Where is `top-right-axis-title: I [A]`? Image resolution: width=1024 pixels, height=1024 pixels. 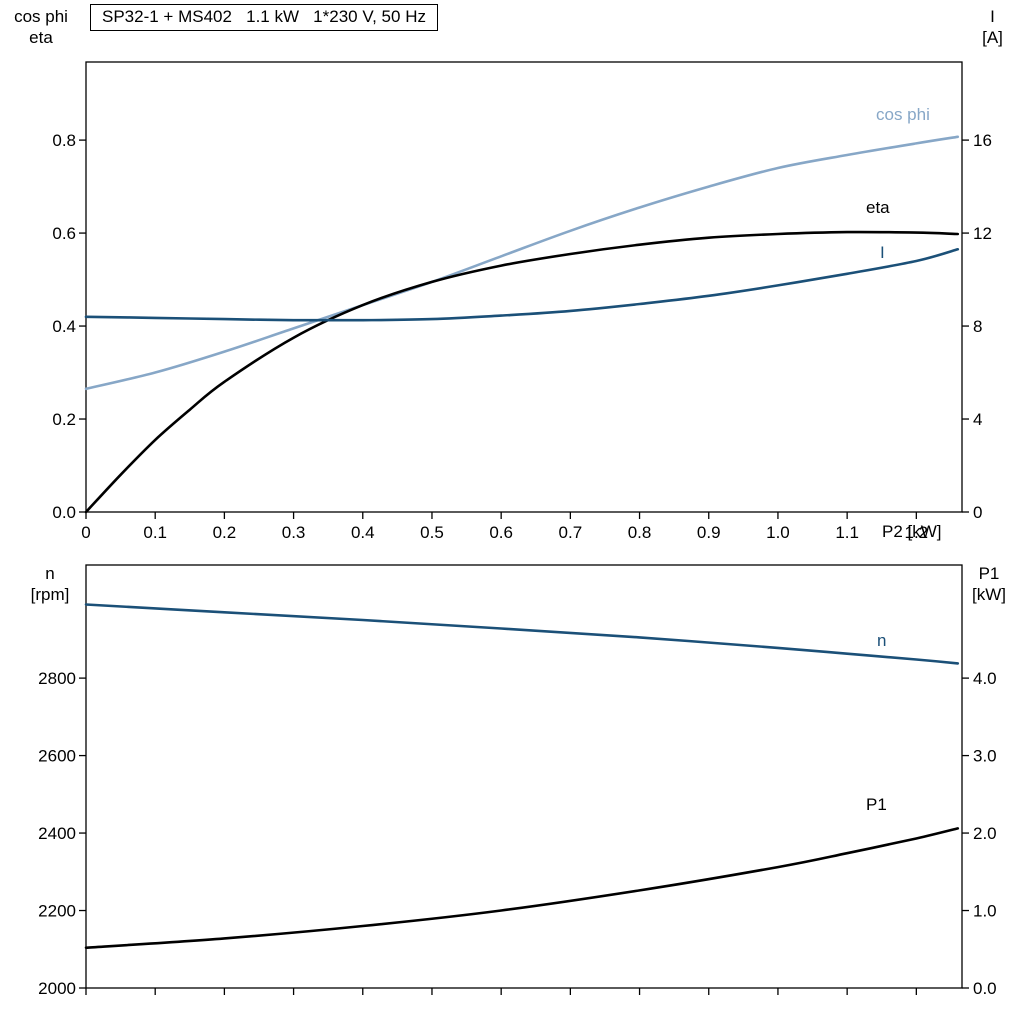 top-right-axis-title: I [A] is located at coordinates (992, 27).